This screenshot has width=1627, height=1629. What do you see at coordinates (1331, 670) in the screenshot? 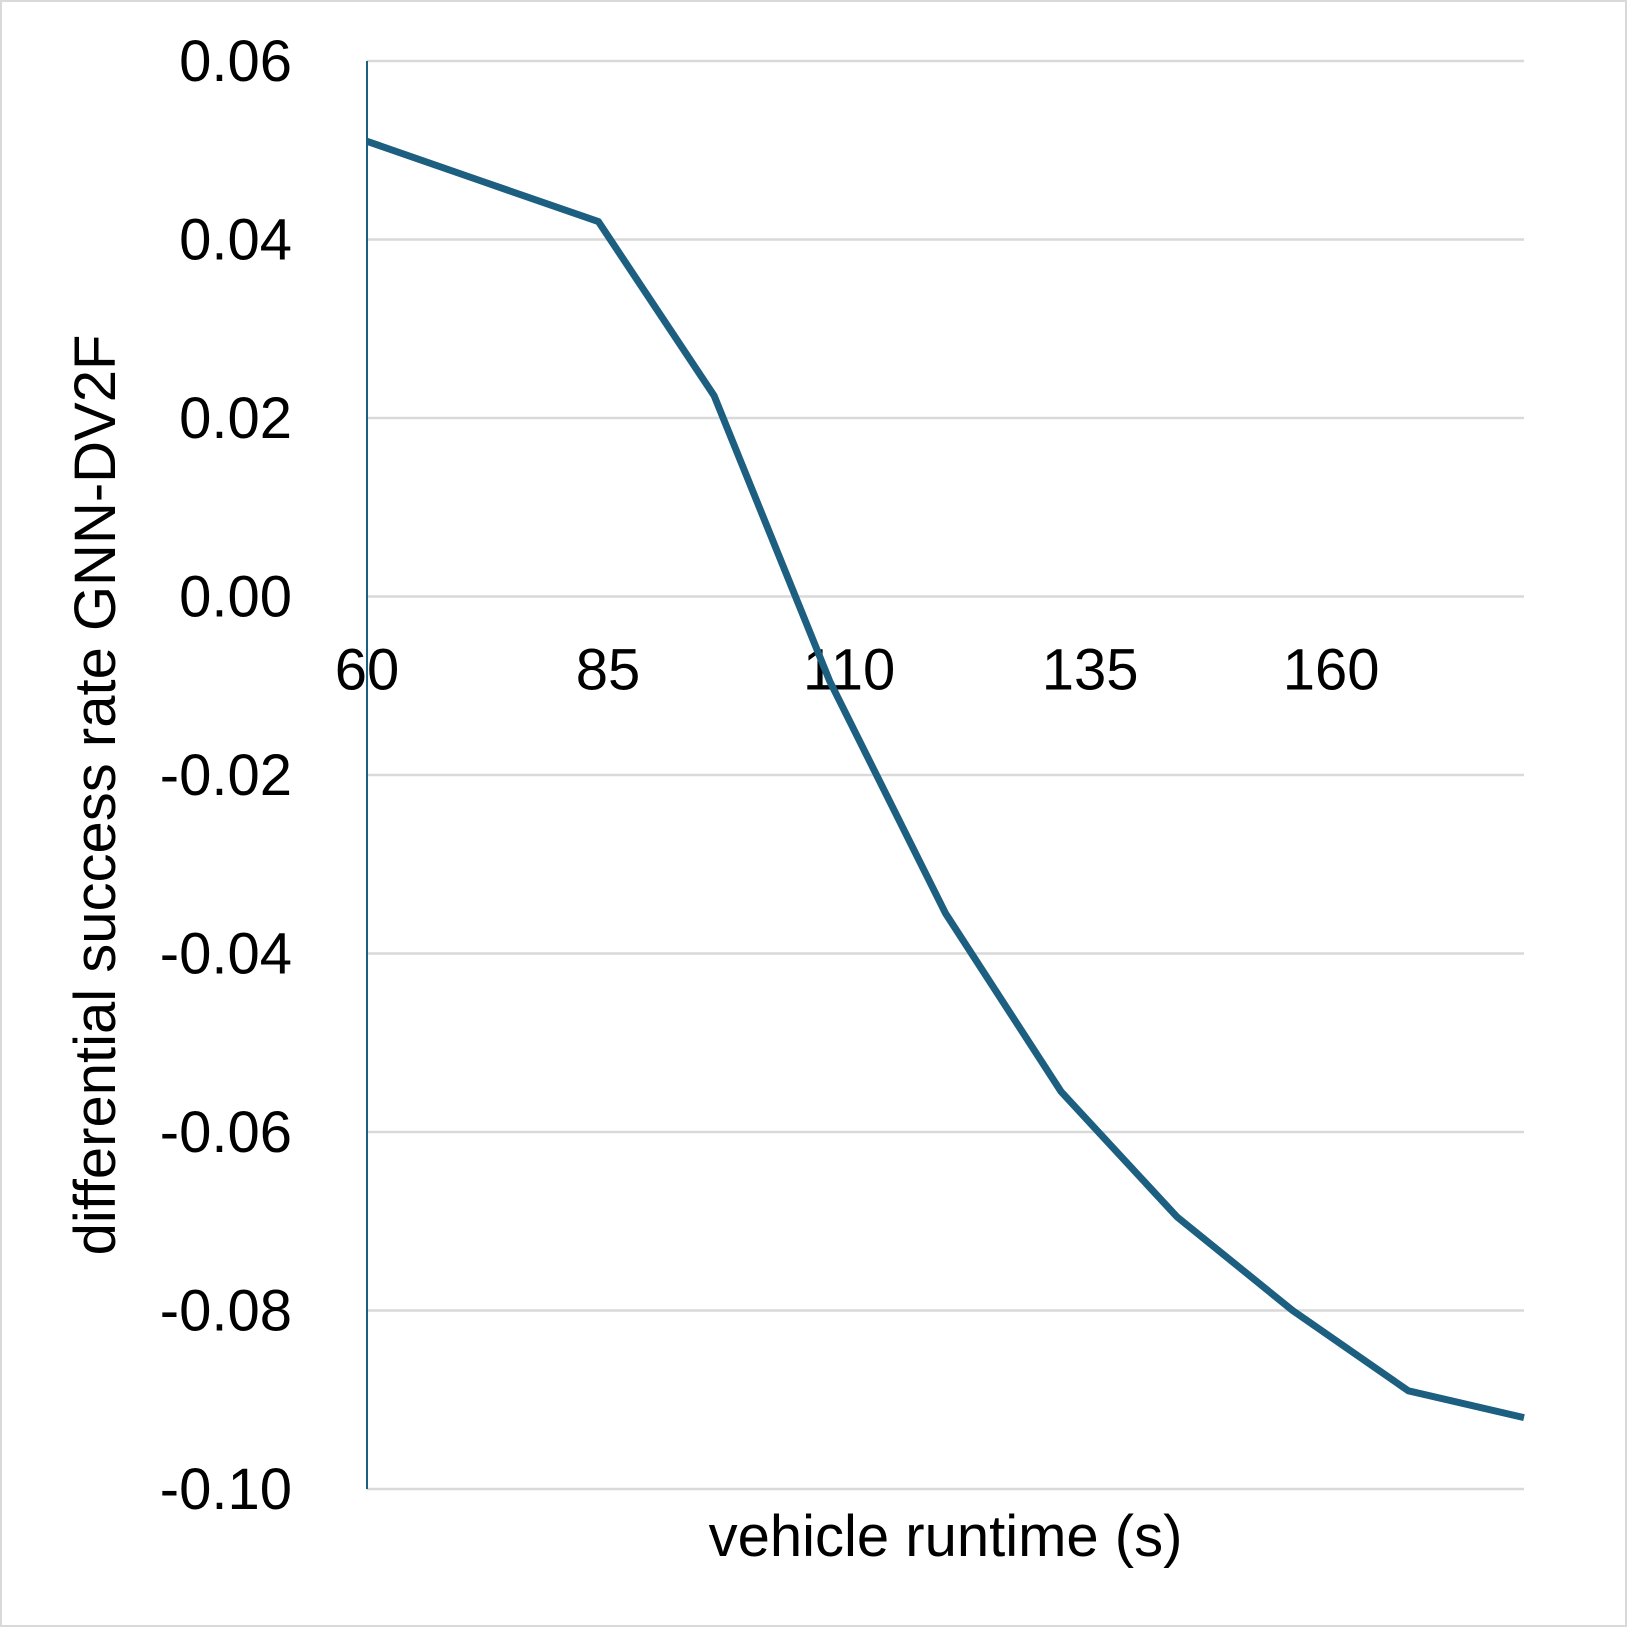
I see `x-tick-label: 160` at bounding box center [1331, 670].